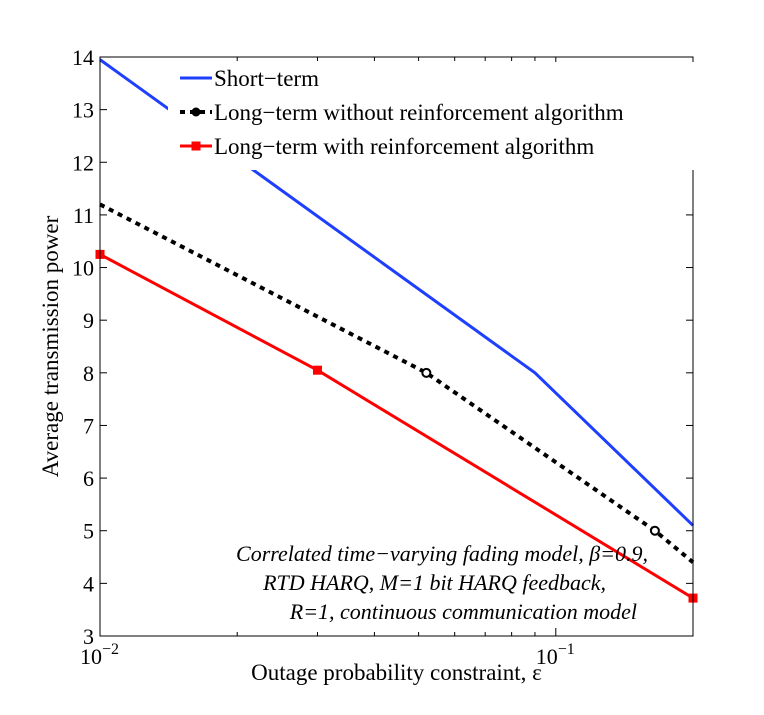 The image size is (764, 715). What do you see at coordinates (404, 146) in the screenshot?
I see `legend-label-2: Long−term with reinforcement algorithm` at bounding box center [404, 146].